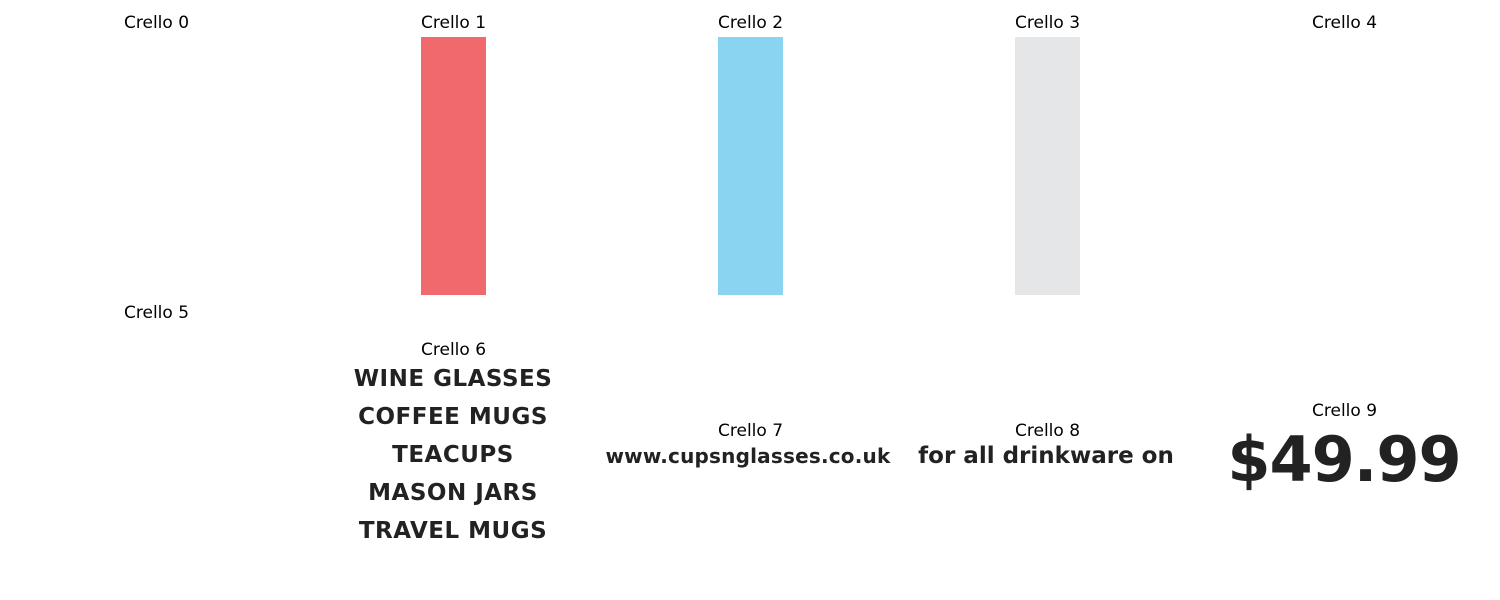  What do you see at coordinates (454, 23) in the screenshot?
I see `crello-label: Crello 1` at bounding box center [454, 23].